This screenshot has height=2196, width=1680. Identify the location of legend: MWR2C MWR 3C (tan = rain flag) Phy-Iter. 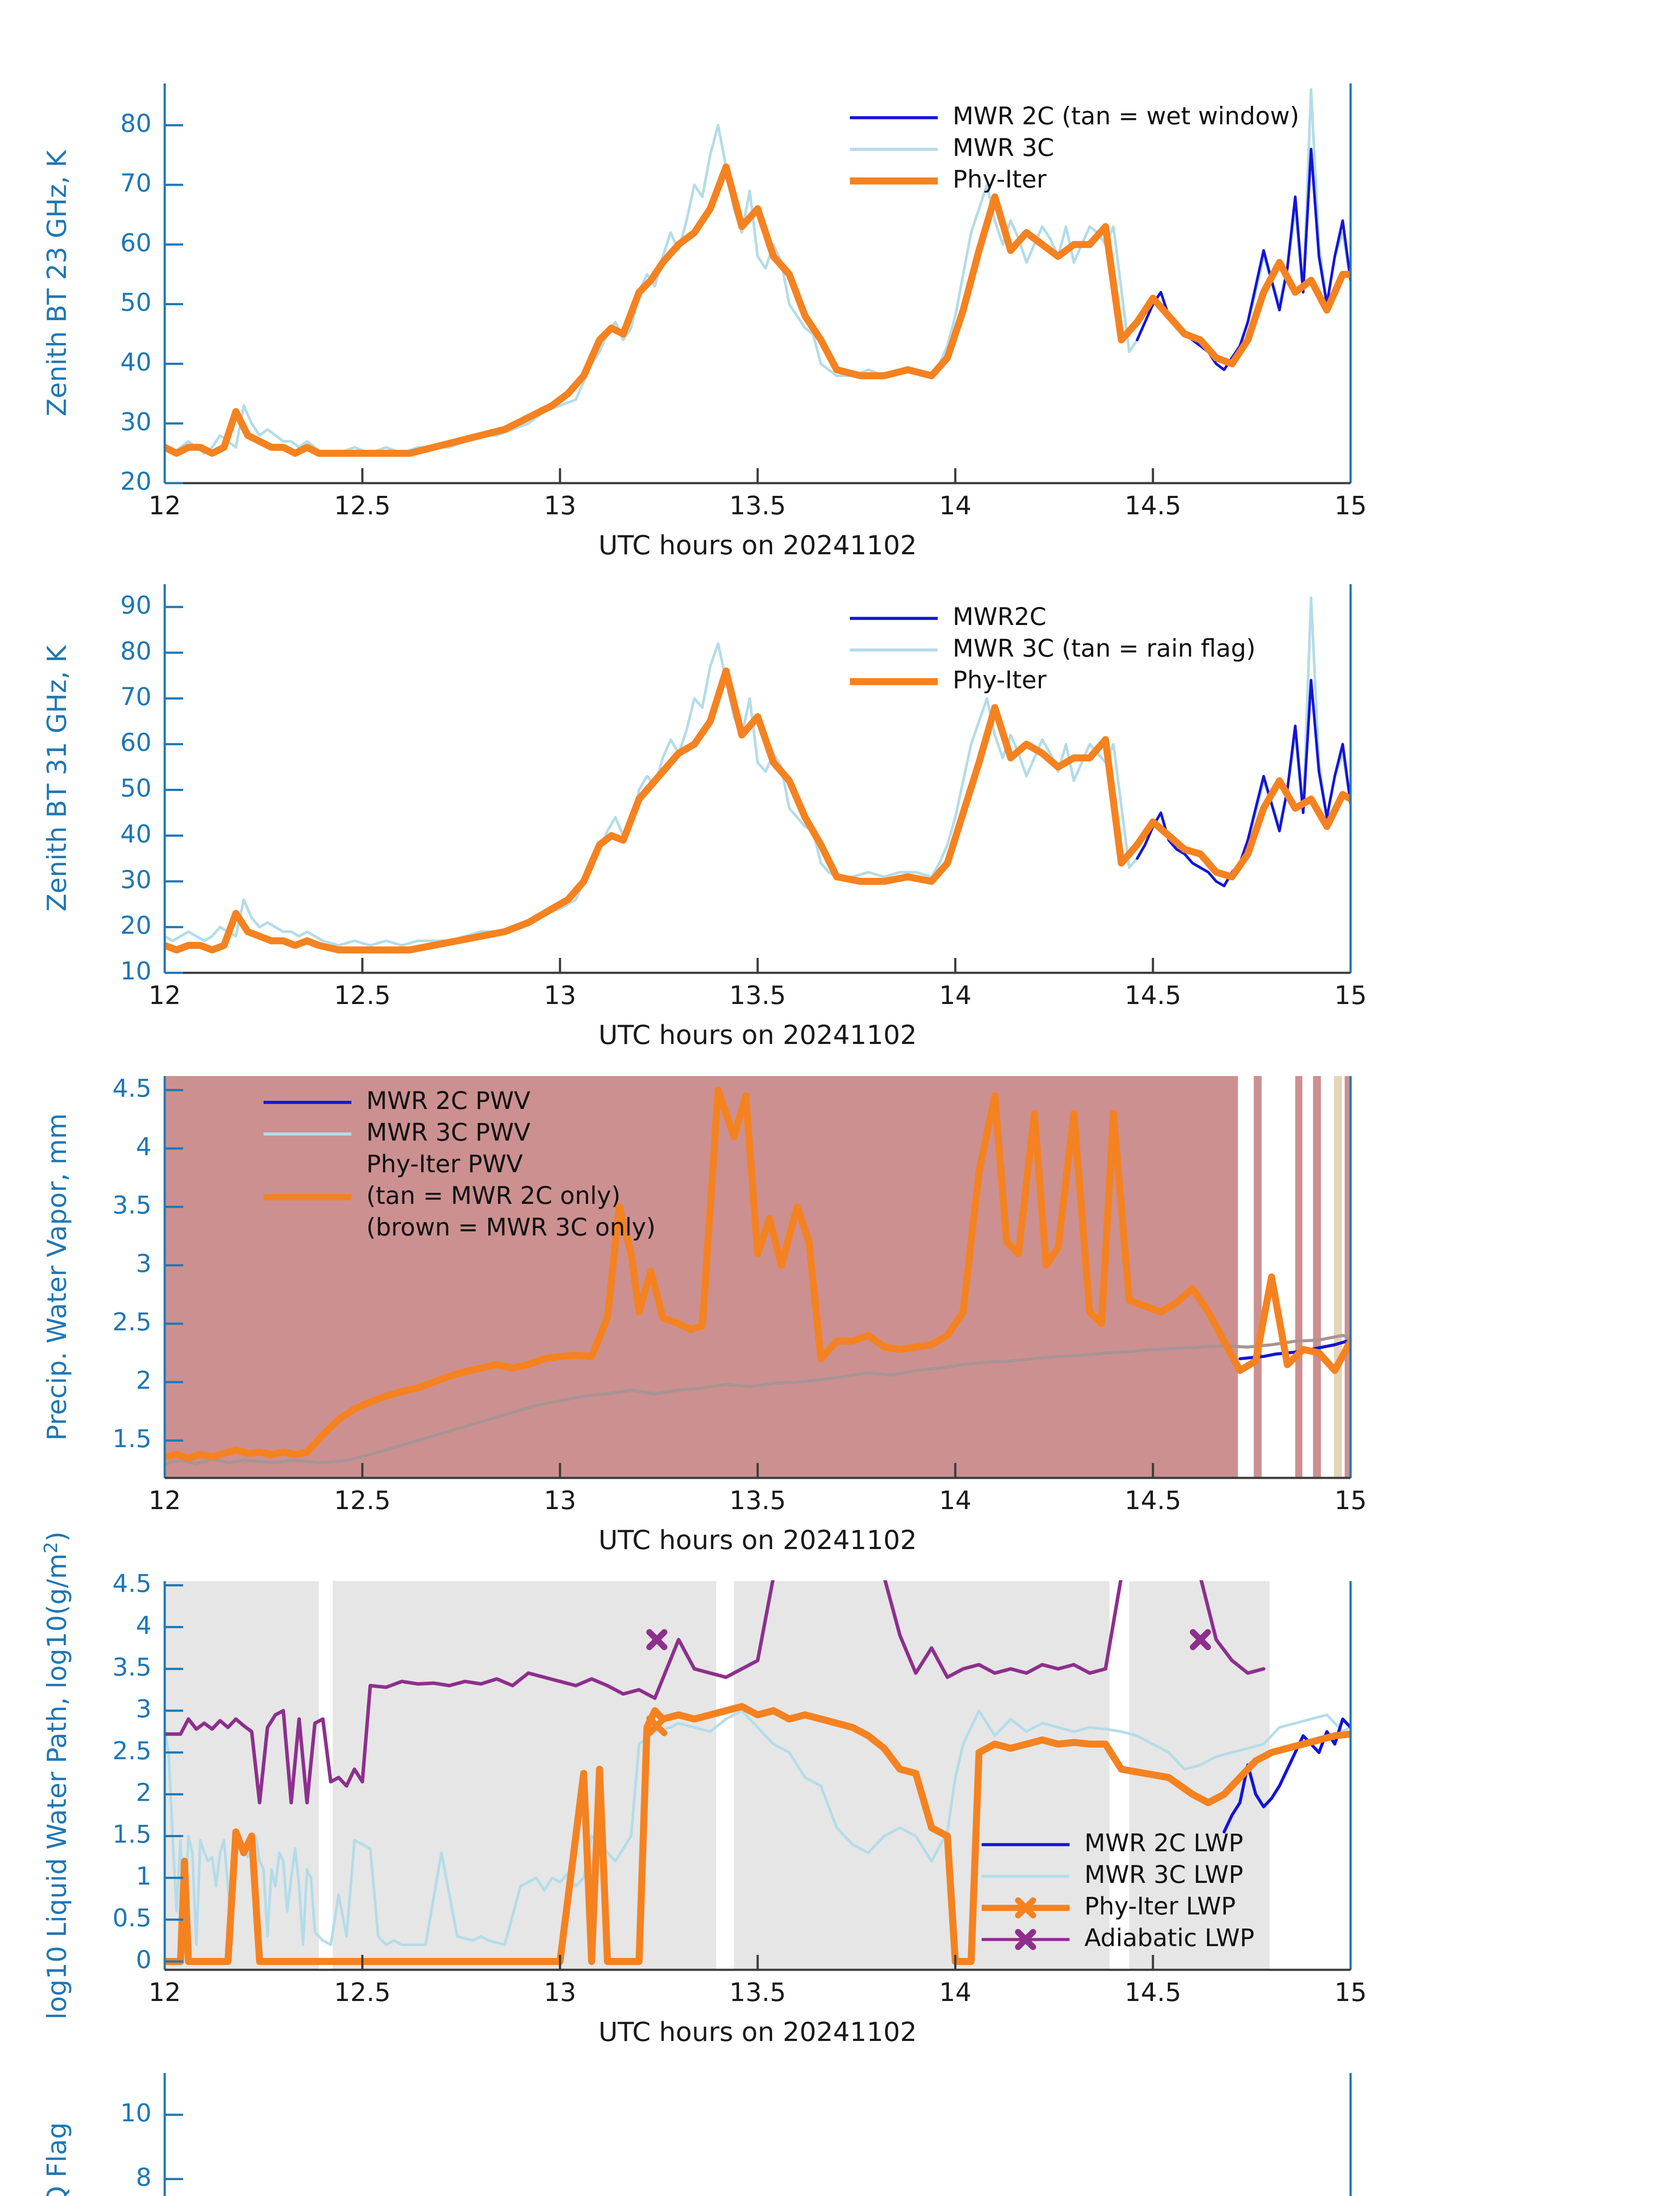
(1053, 648).